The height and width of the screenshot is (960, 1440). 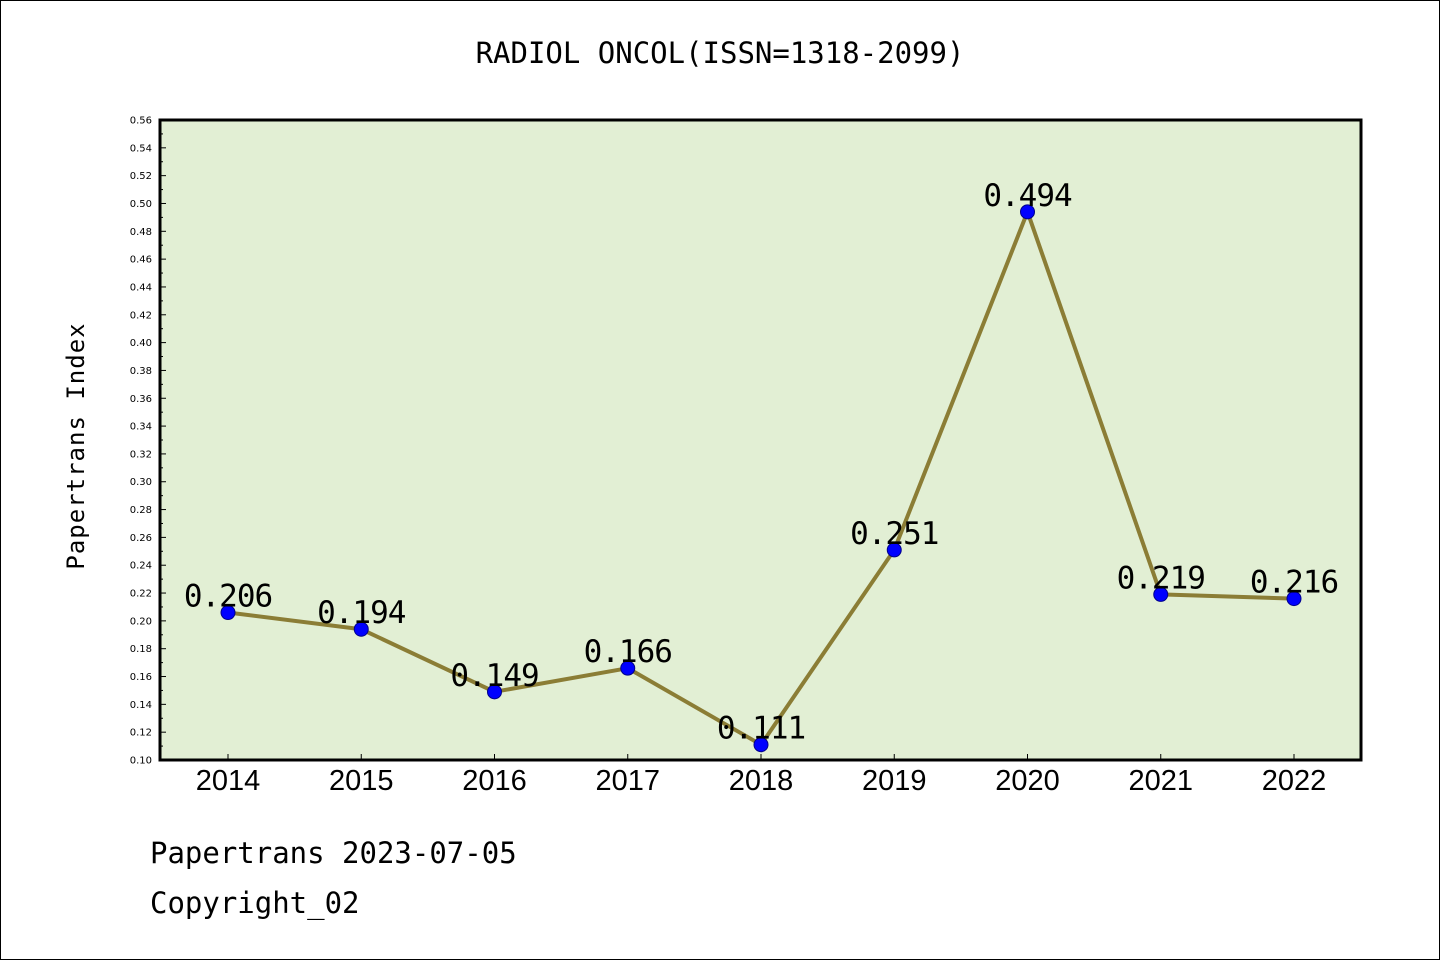 What do you see at coordinates (141, 260) in the screenshot?
I see `y-tick-label: 0.46` at bounding box center [141, 260].